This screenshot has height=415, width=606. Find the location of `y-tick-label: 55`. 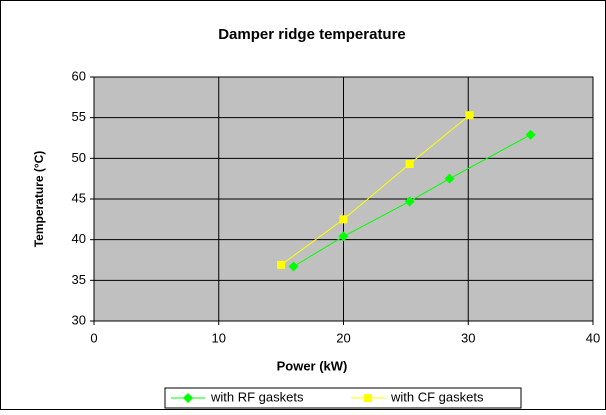

y-tick-label: 55 is located at coordinates (79, 116).